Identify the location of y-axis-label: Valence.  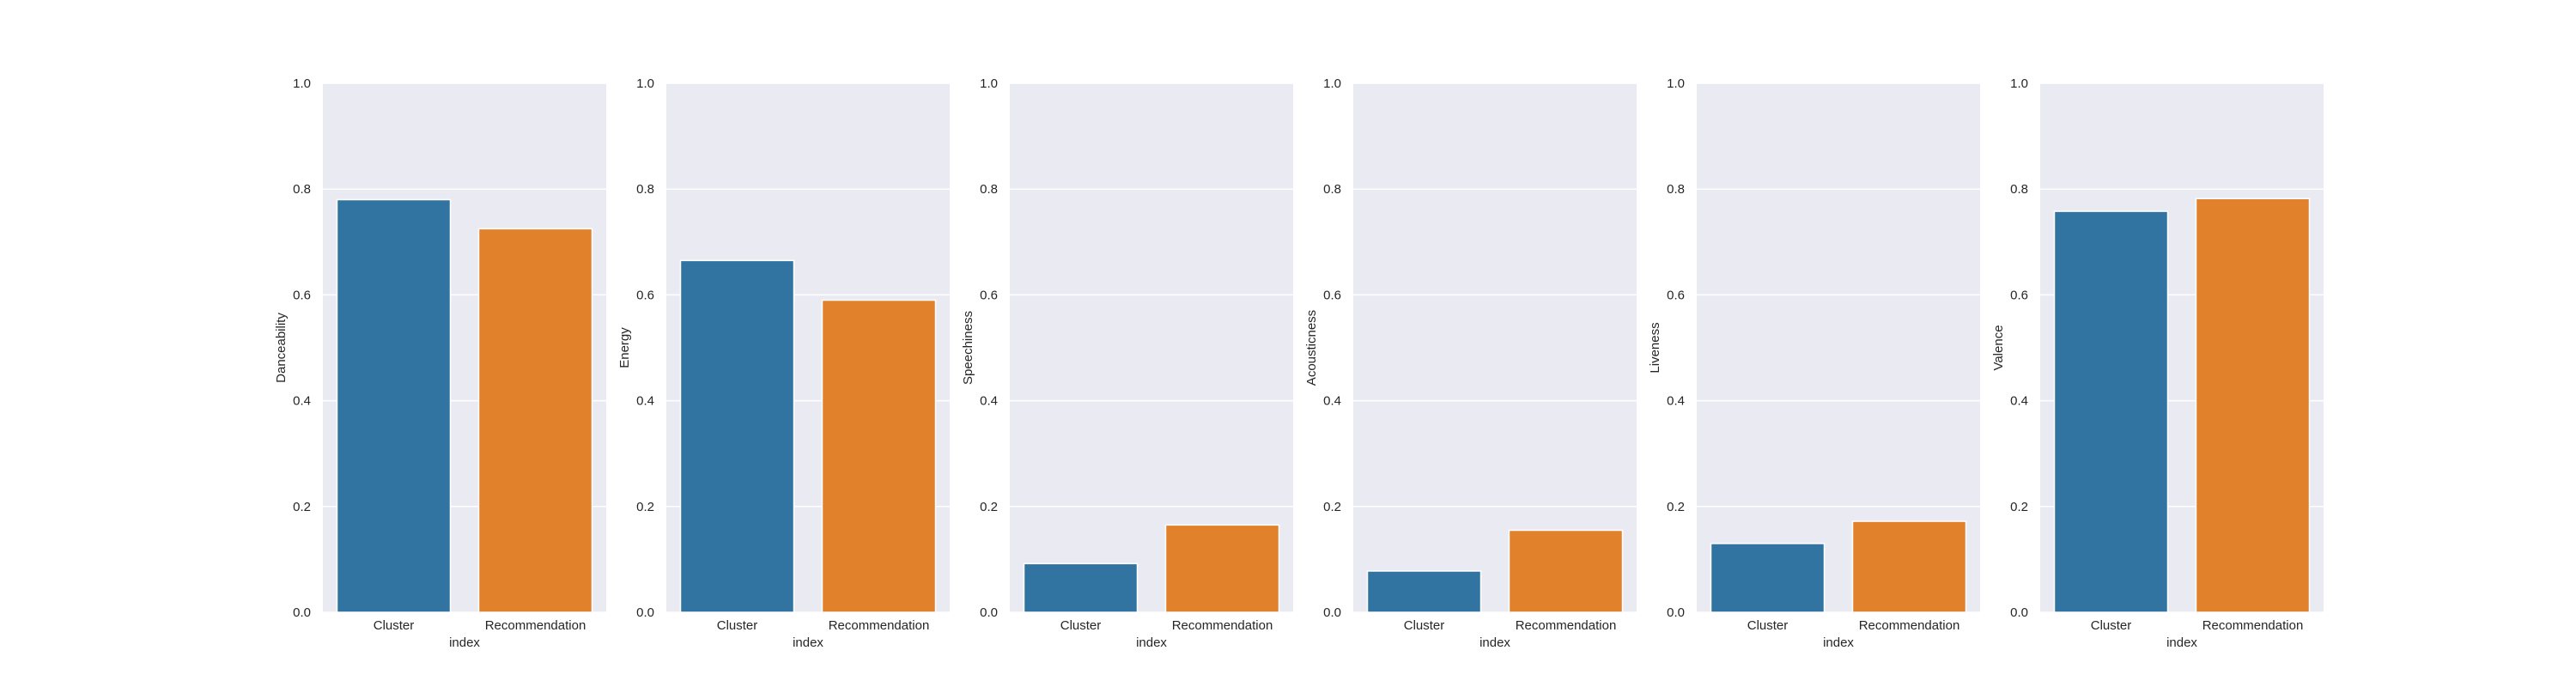
(1998, 347).